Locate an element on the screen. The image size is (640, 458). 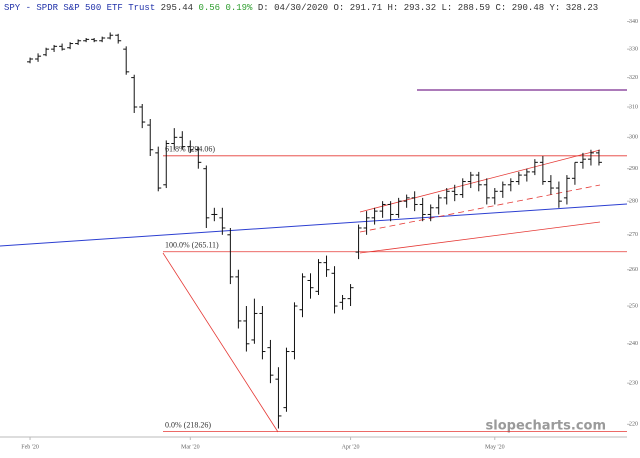
y-tick-label: 220 is located at coordinates (633, 425).